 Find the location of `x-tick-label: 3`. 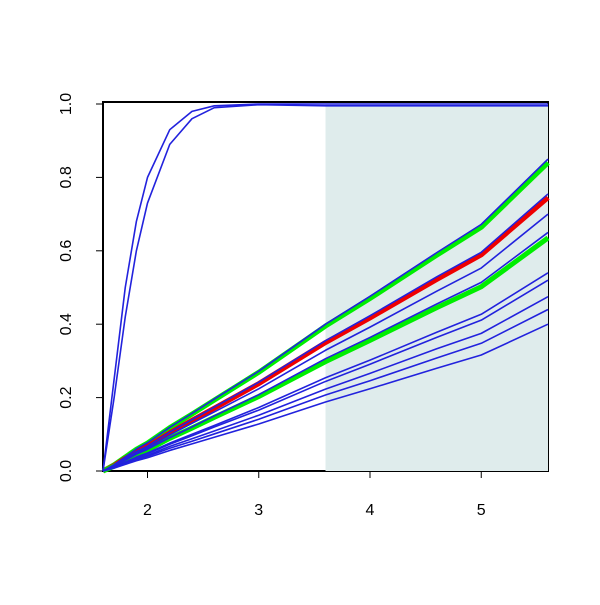

x-tick-label: 3 is located at coordinates (258, 510).